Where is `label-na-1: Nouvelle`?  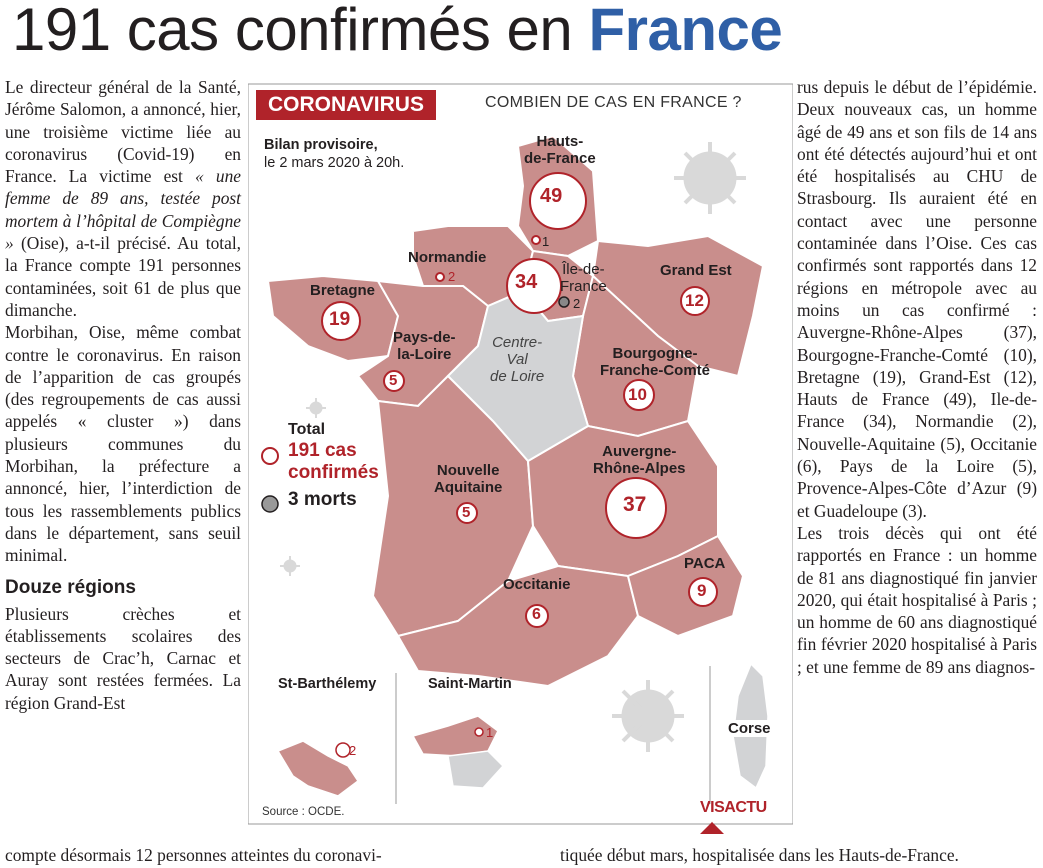
label-na-1: Nouvelle is located at coordinates (468, 470).